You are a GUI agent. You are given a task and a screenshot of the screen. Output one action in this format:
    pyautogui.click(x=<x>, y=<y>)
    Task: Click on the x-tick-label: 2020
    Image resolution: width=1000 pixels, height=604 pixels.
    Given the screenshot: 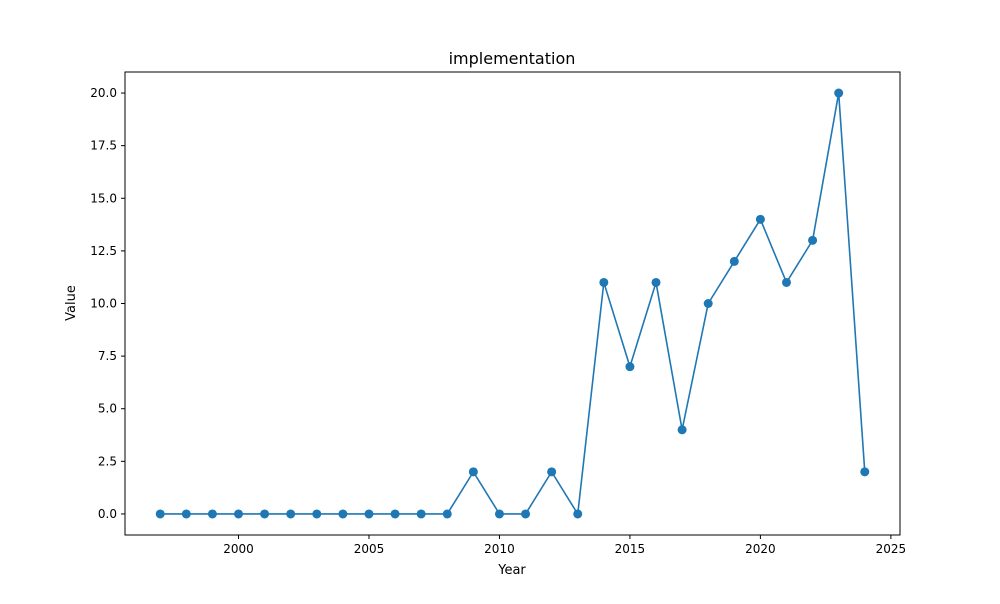 What is the action you would take?
    pyautogui.click(x=760, y=549)
    